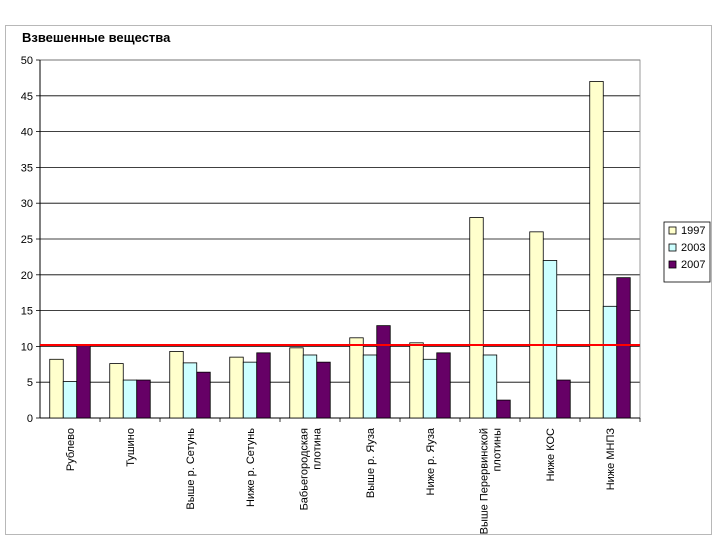 This screenshot has width=720, height=540. What do you see at coordinates (27, 347) in the screenshot?
I see `y-tick-label: 10` at bounding box center [27, 347].